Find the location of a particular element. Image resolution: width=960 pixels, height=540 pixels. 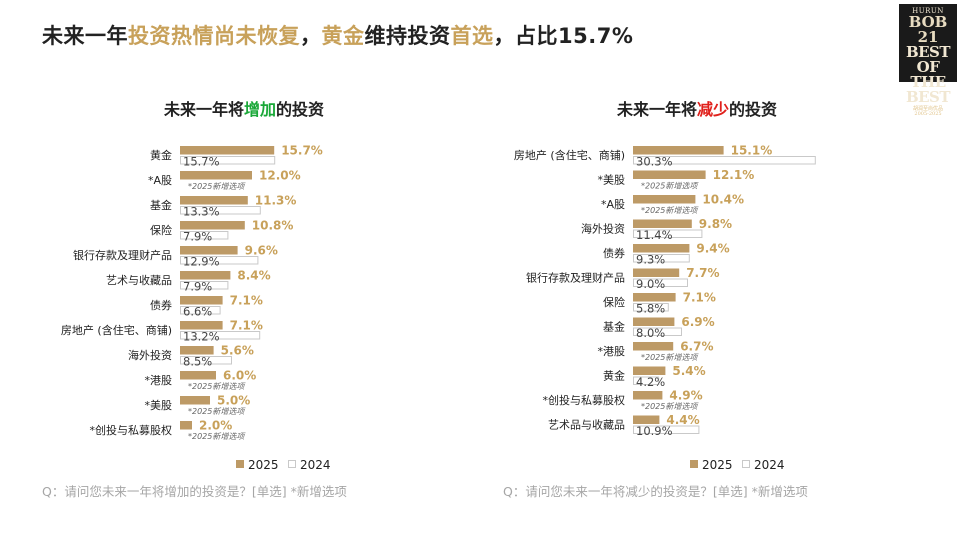

right-legend-label-2025: 2025 is located at coordinates (717, 465).